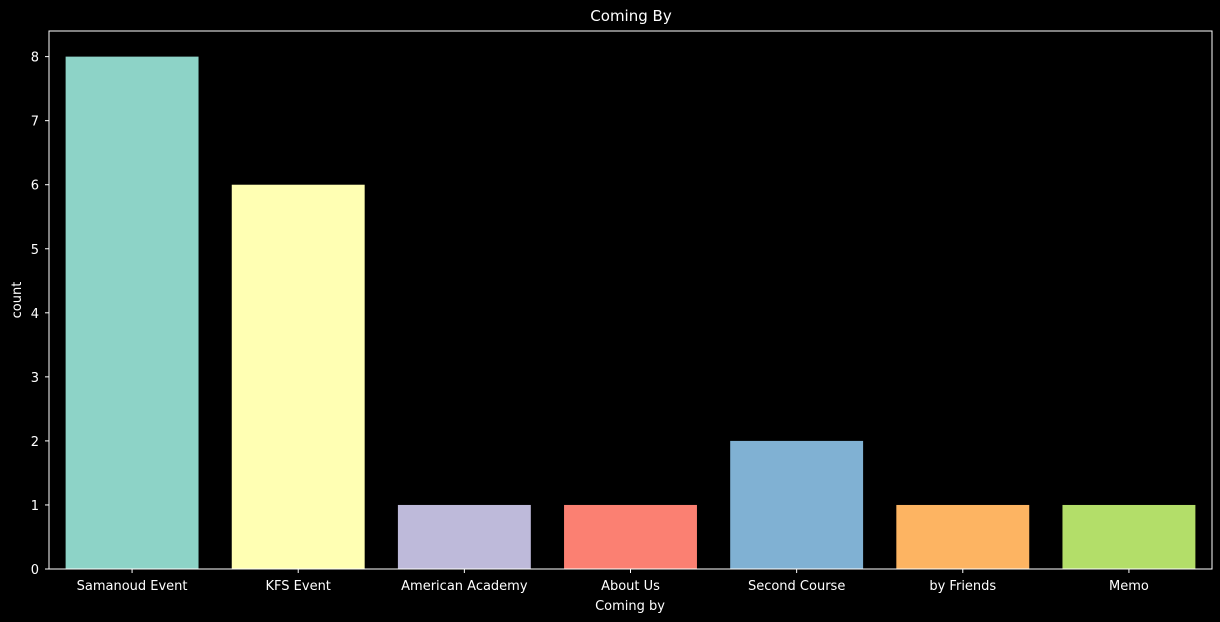  Describe the element at coordinates (1129, 536) in the screenshot. I see `bar-memo` at that location.